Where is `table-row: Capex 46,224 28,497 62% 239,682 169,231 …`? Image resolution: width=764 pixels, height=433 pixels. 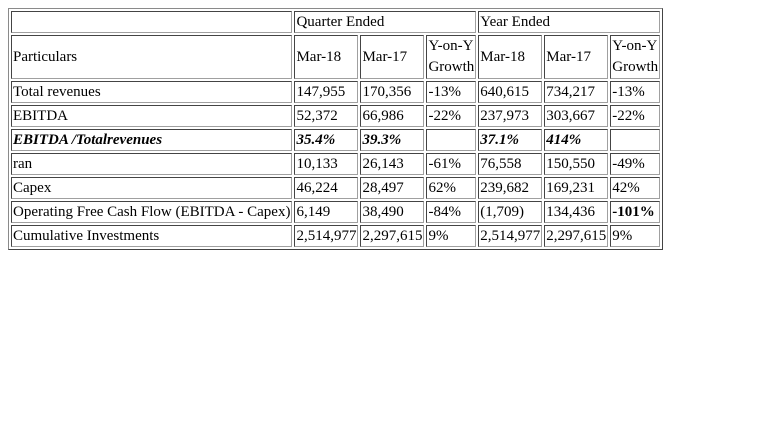 table-row: Capex 46,224 28,497 62% 239,682 169,231 … is located at coordinates (336, 188).